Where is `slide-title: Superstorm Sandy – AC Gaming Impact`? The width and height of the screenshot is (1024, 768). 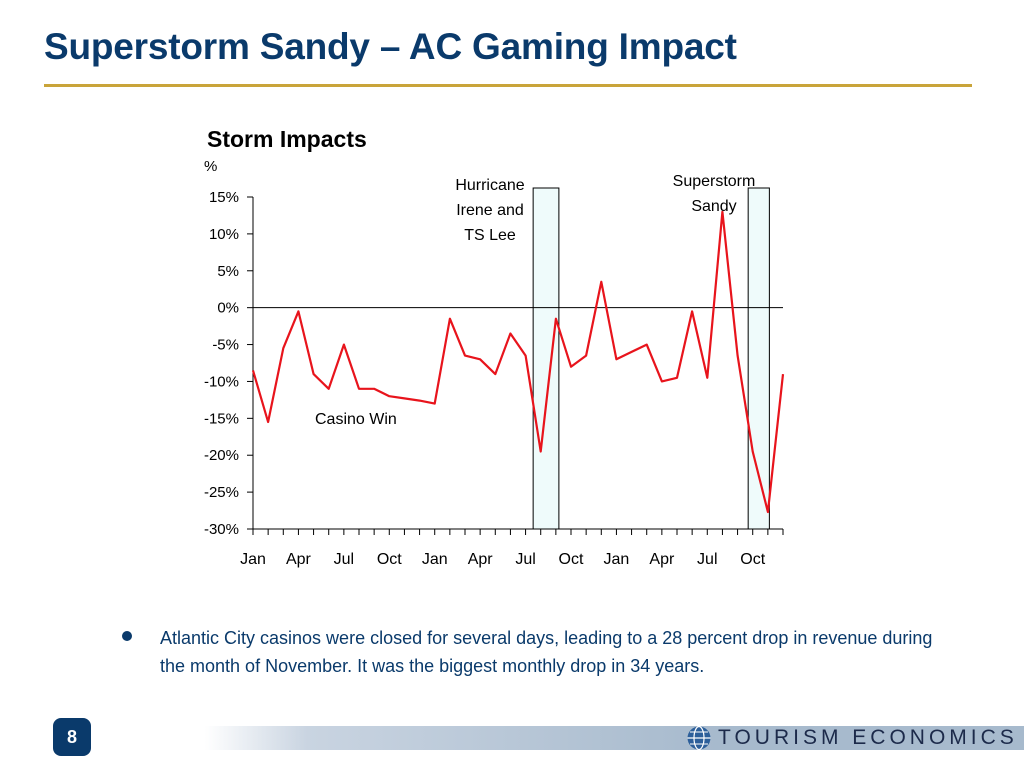
slide-title: Superstorm Sandy – AC Gaming Impact is located at coordinates (390, 46).